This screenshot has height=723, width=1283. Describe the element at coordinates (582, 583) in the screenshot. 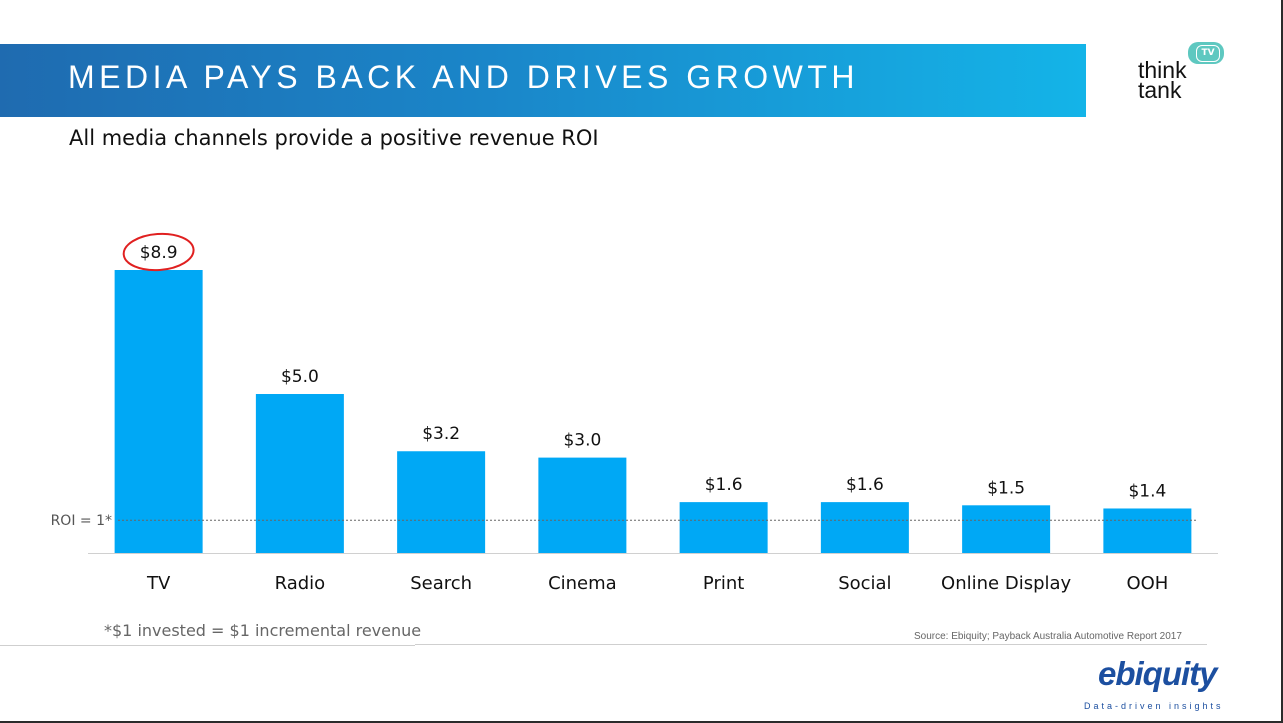

I see `category-label: Cinema` at that location.